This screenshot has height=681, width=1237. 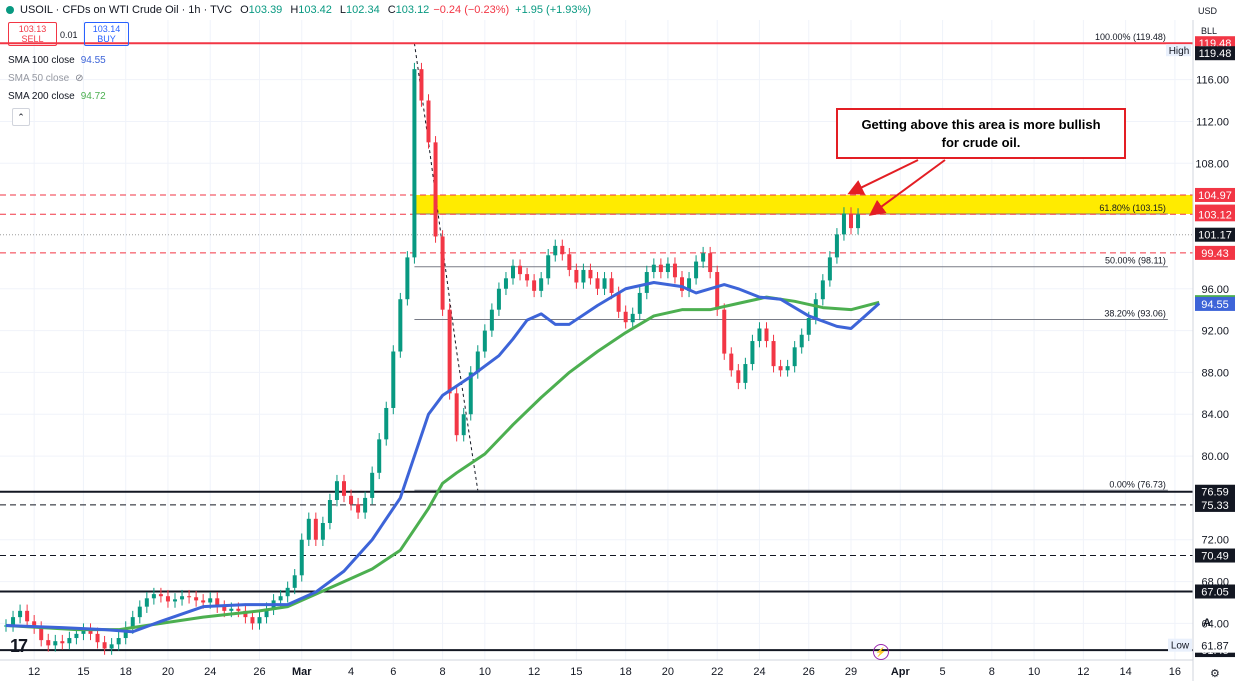 I want to click on y-tick-label: 88.00, so click(x=1215, y=373).